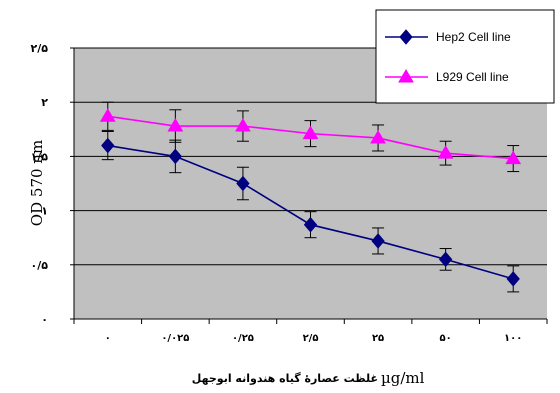 The height and width of the screenshot is (393, 560). What do you see at coordinates (108, 338) in the screenshot?
I see `x-tick-label: ۰` at bounding box center [108, 338].